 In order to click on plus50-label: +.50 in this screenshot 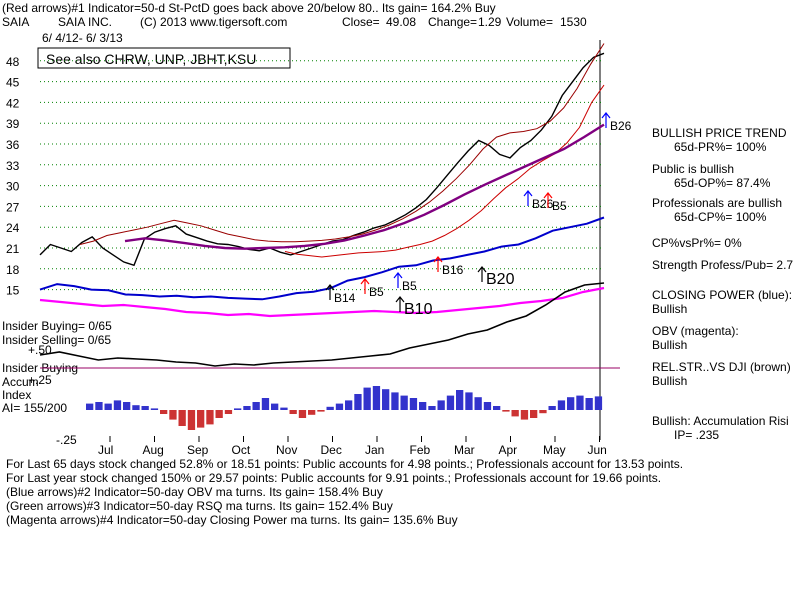, I will do `click(40, 350)`.